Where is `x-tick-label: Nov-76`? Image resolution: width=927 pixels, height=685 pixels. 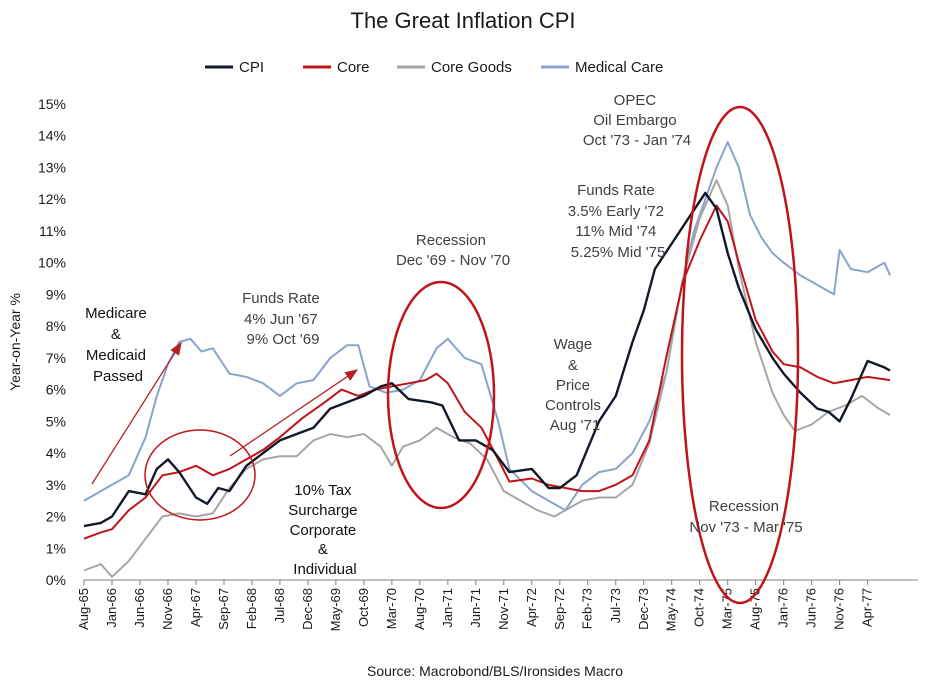
x-tick-label: Nov-76 is located at coordinates (839, 609).